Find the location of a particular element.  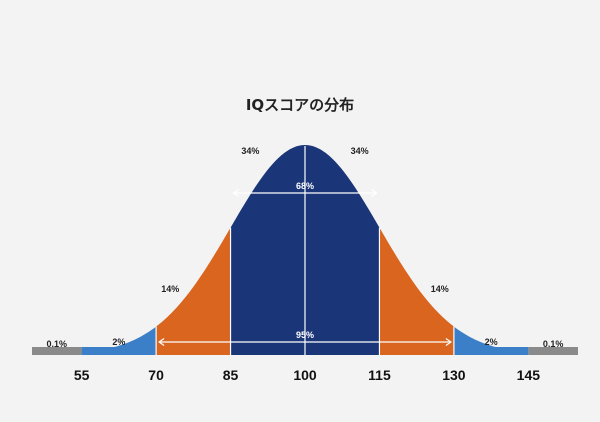

band-label-4: 34% is located at coordinates (360, 151).